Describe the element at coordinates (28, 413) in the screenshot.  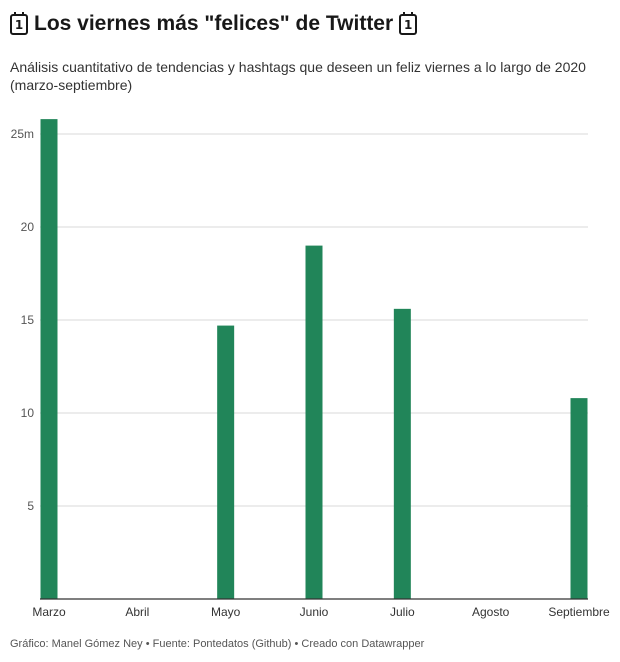
I see `y-tick-label: 10` at that location.